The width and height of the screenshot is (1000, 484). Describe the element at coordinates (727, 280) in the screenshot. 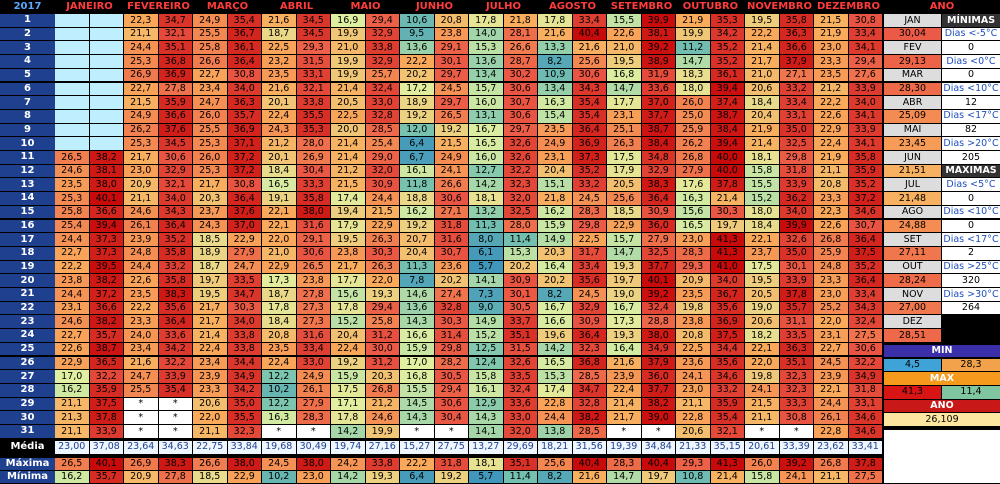

I see `temp-cell: 34,0` at that location.